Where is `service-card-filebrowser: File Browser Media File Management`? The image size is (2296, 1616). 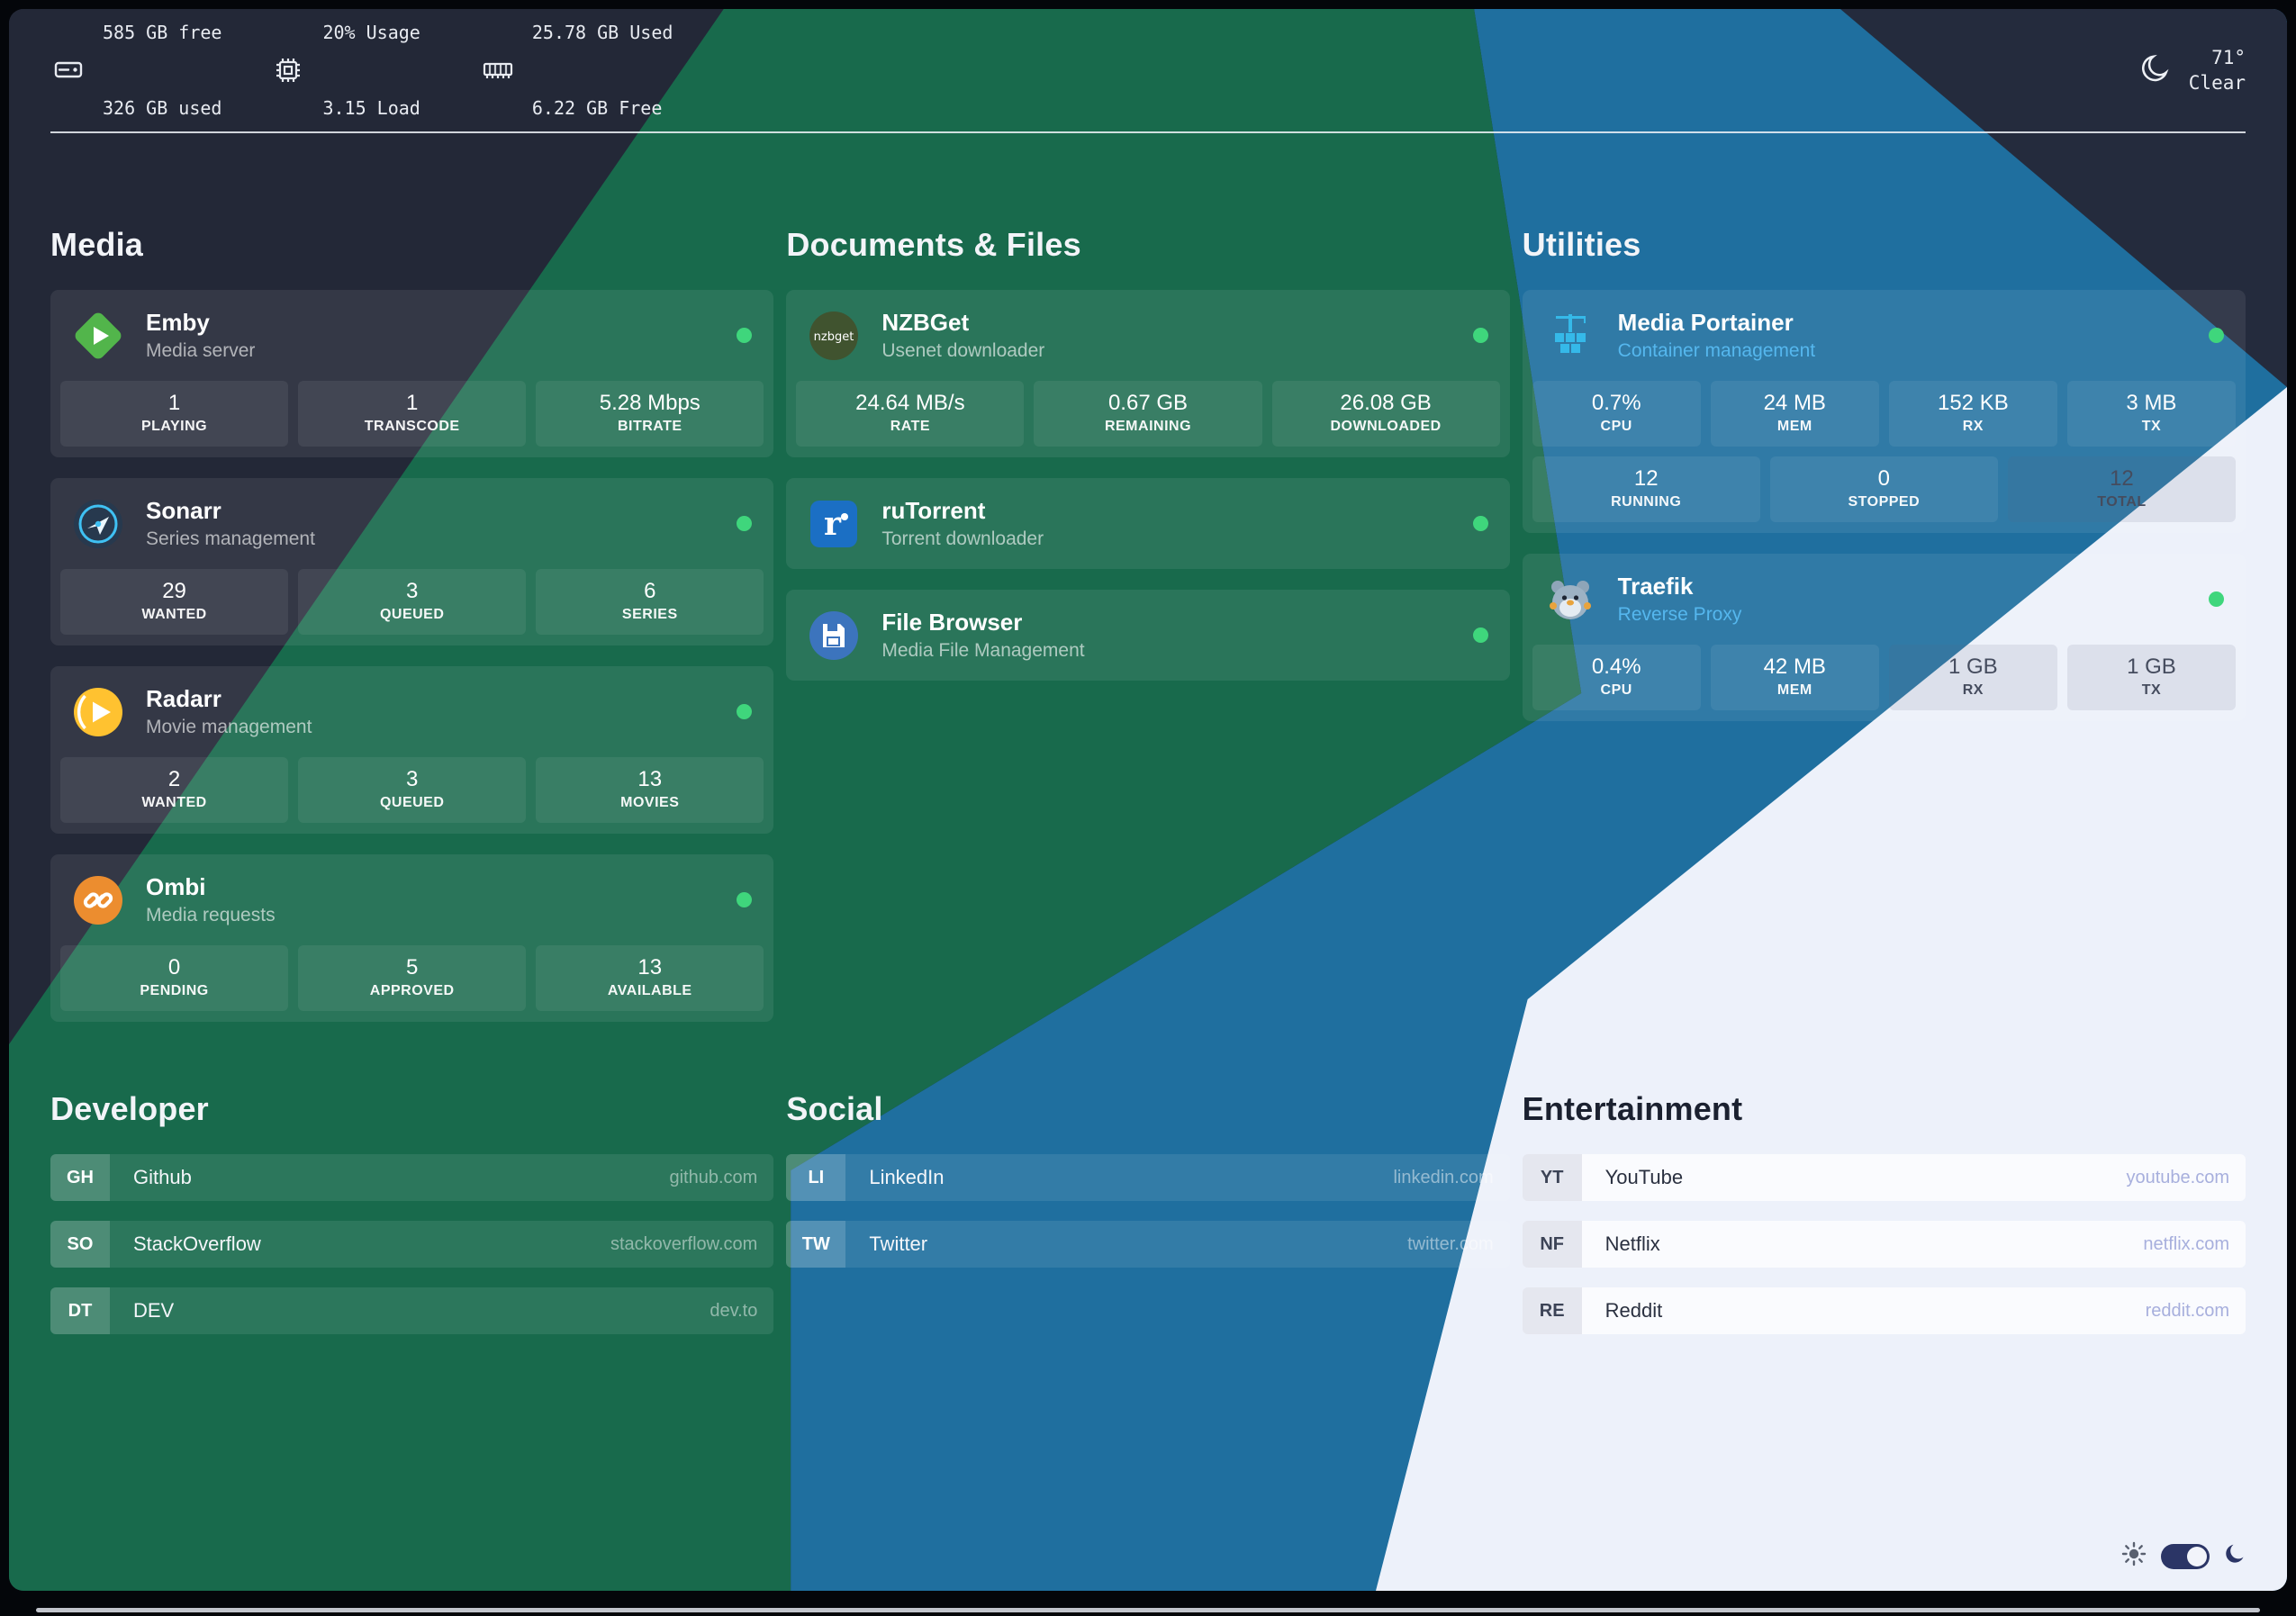
service-card-filebrowser: File Browser Media File Management is located at coordinates (1148, 635).